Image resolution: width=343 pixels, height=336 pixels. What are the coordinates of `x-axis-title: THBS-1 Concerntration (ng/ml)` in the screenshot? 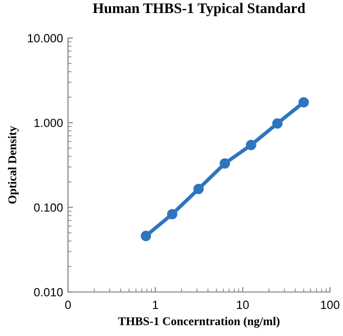 It's located at (199, 322).